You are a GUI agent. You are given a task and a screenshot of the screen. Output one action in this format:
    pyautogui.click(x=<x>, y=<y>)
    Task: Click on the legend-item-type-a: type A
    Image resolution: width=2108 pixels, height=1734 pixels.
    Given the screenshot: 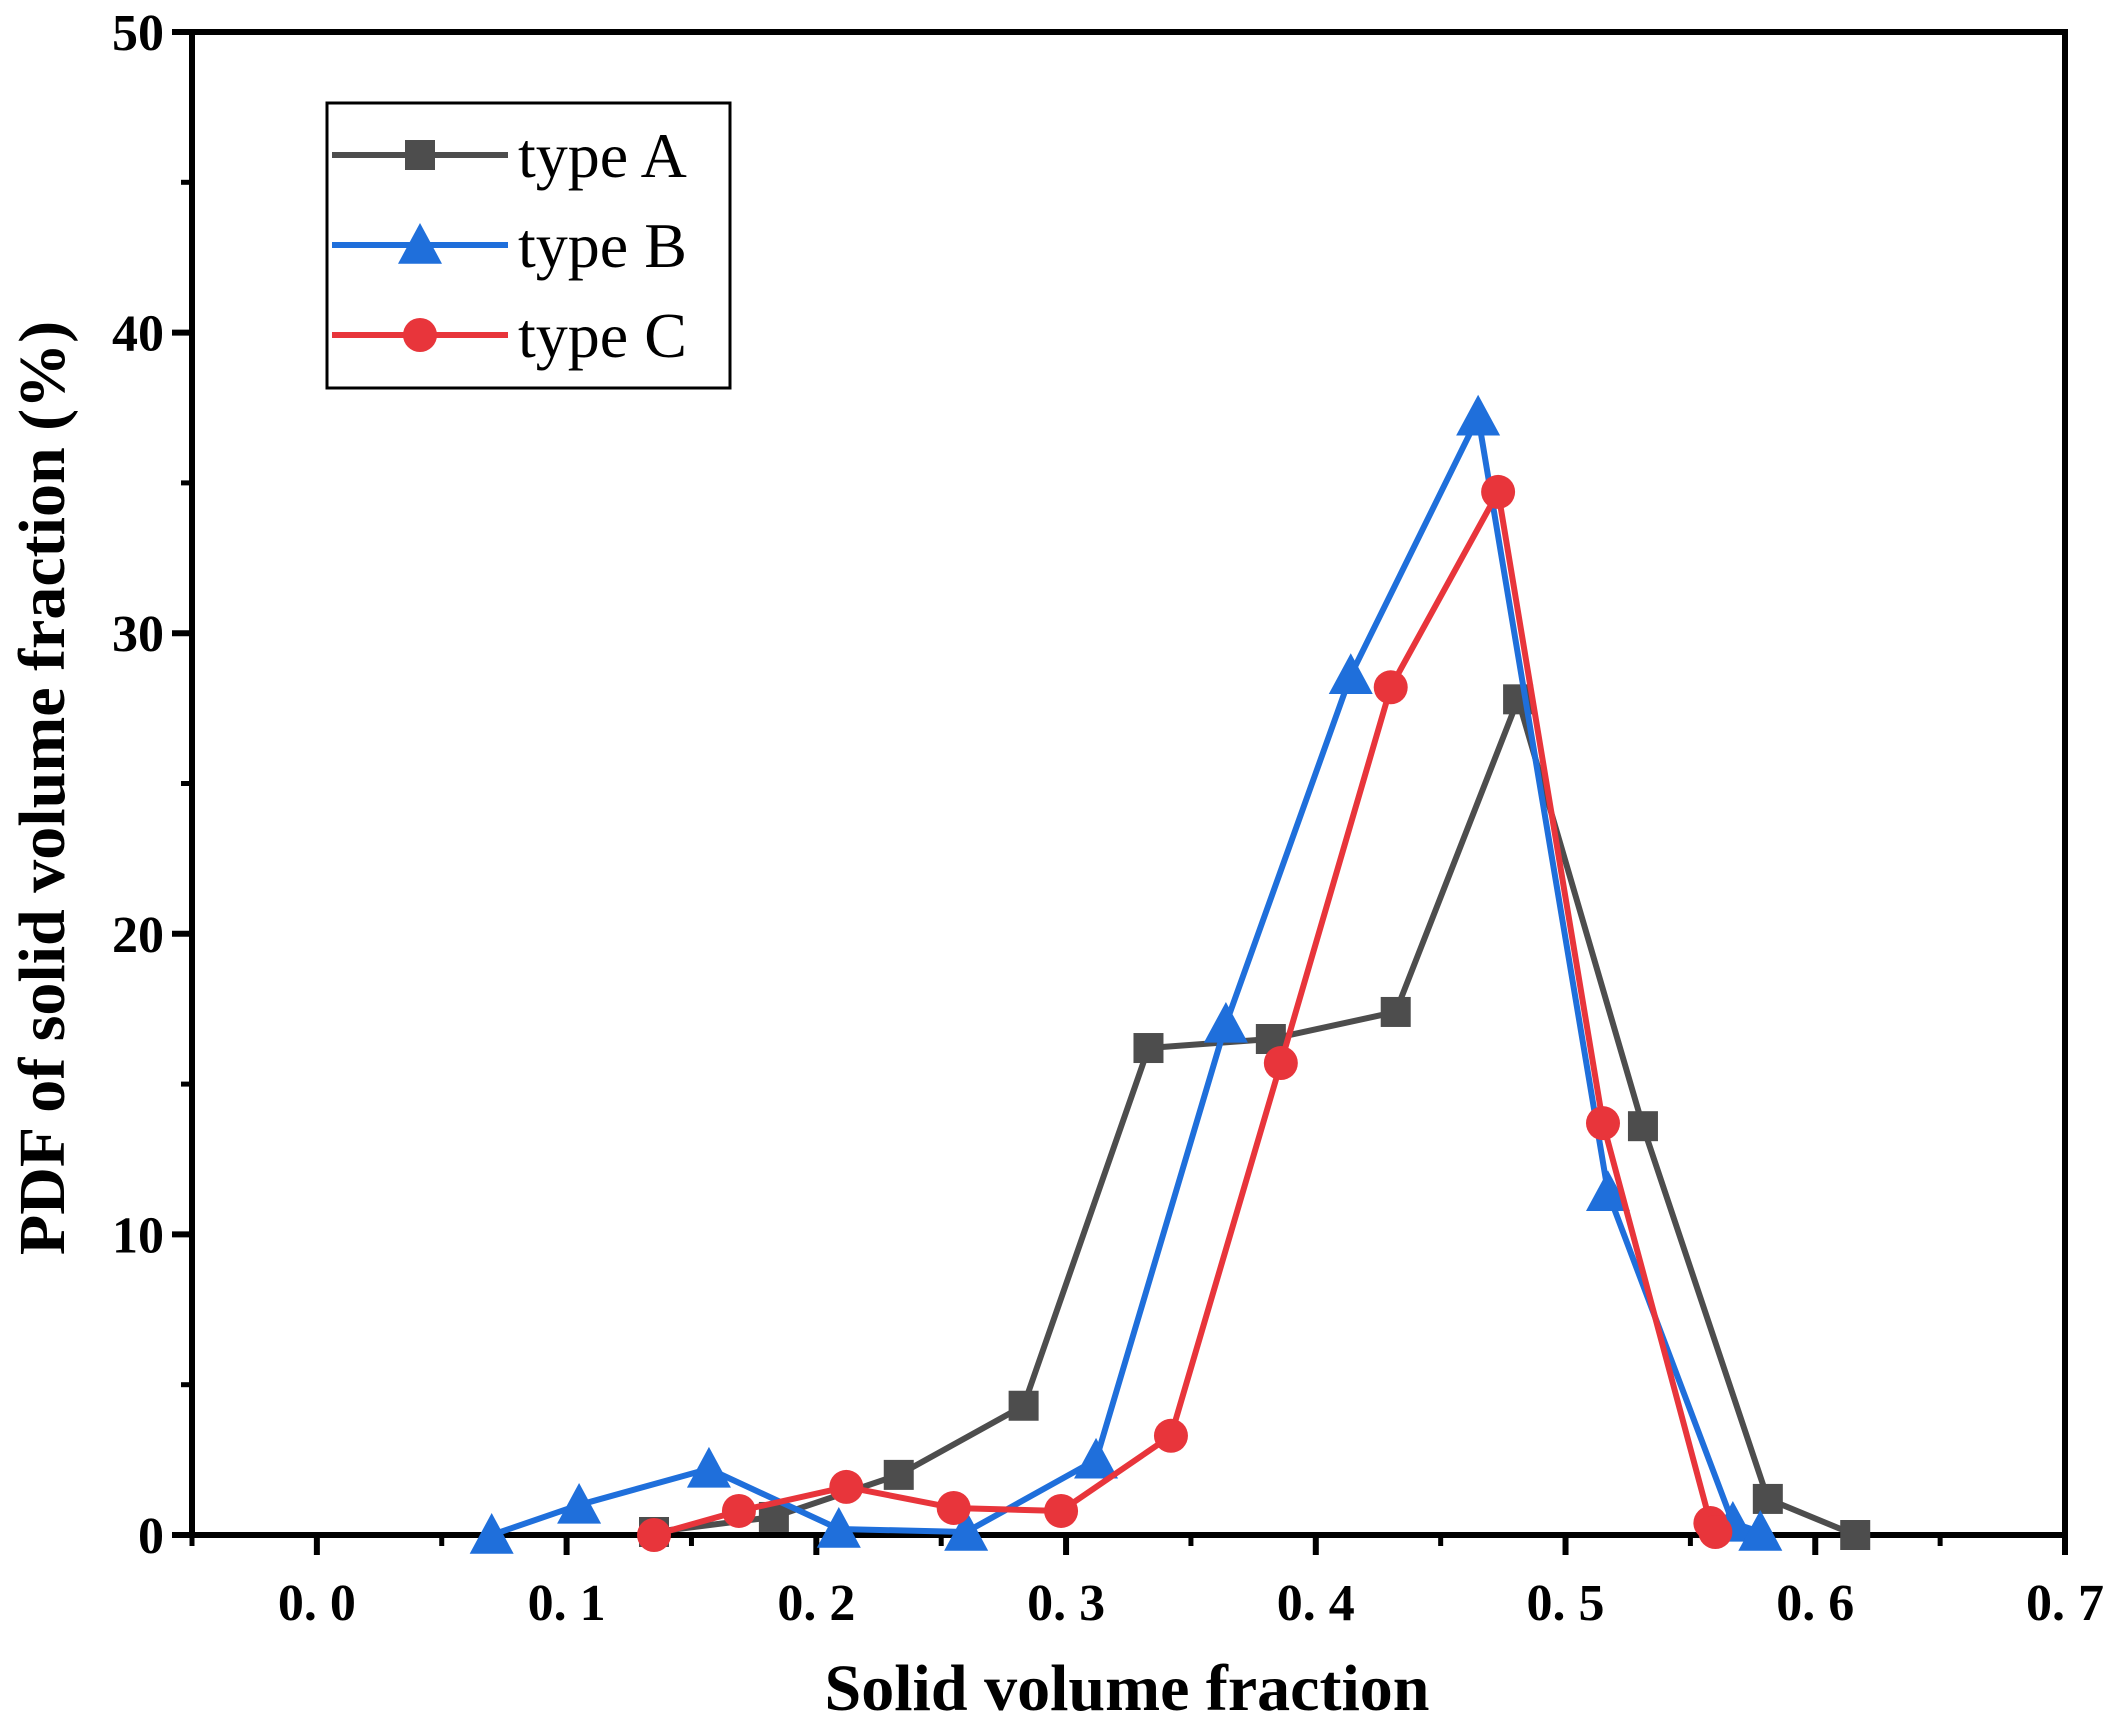 What is the action you would take?
    pyautogui.click(x=509, y=155)
    